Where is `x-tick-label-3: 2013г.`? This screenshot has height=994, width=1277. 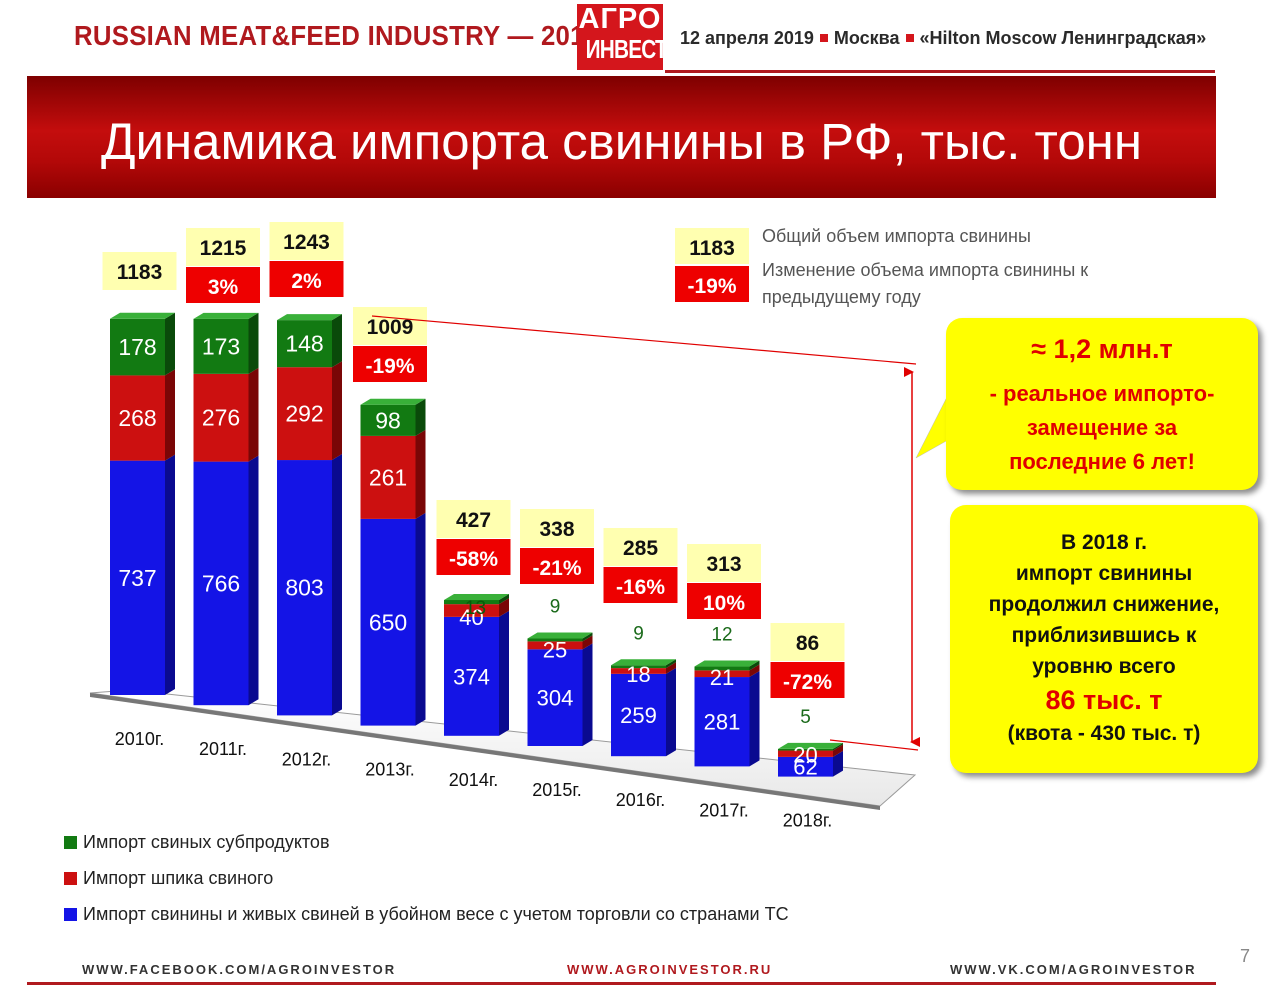
x-tick-label-3: 2013г. is located at coordinates (389, 770).